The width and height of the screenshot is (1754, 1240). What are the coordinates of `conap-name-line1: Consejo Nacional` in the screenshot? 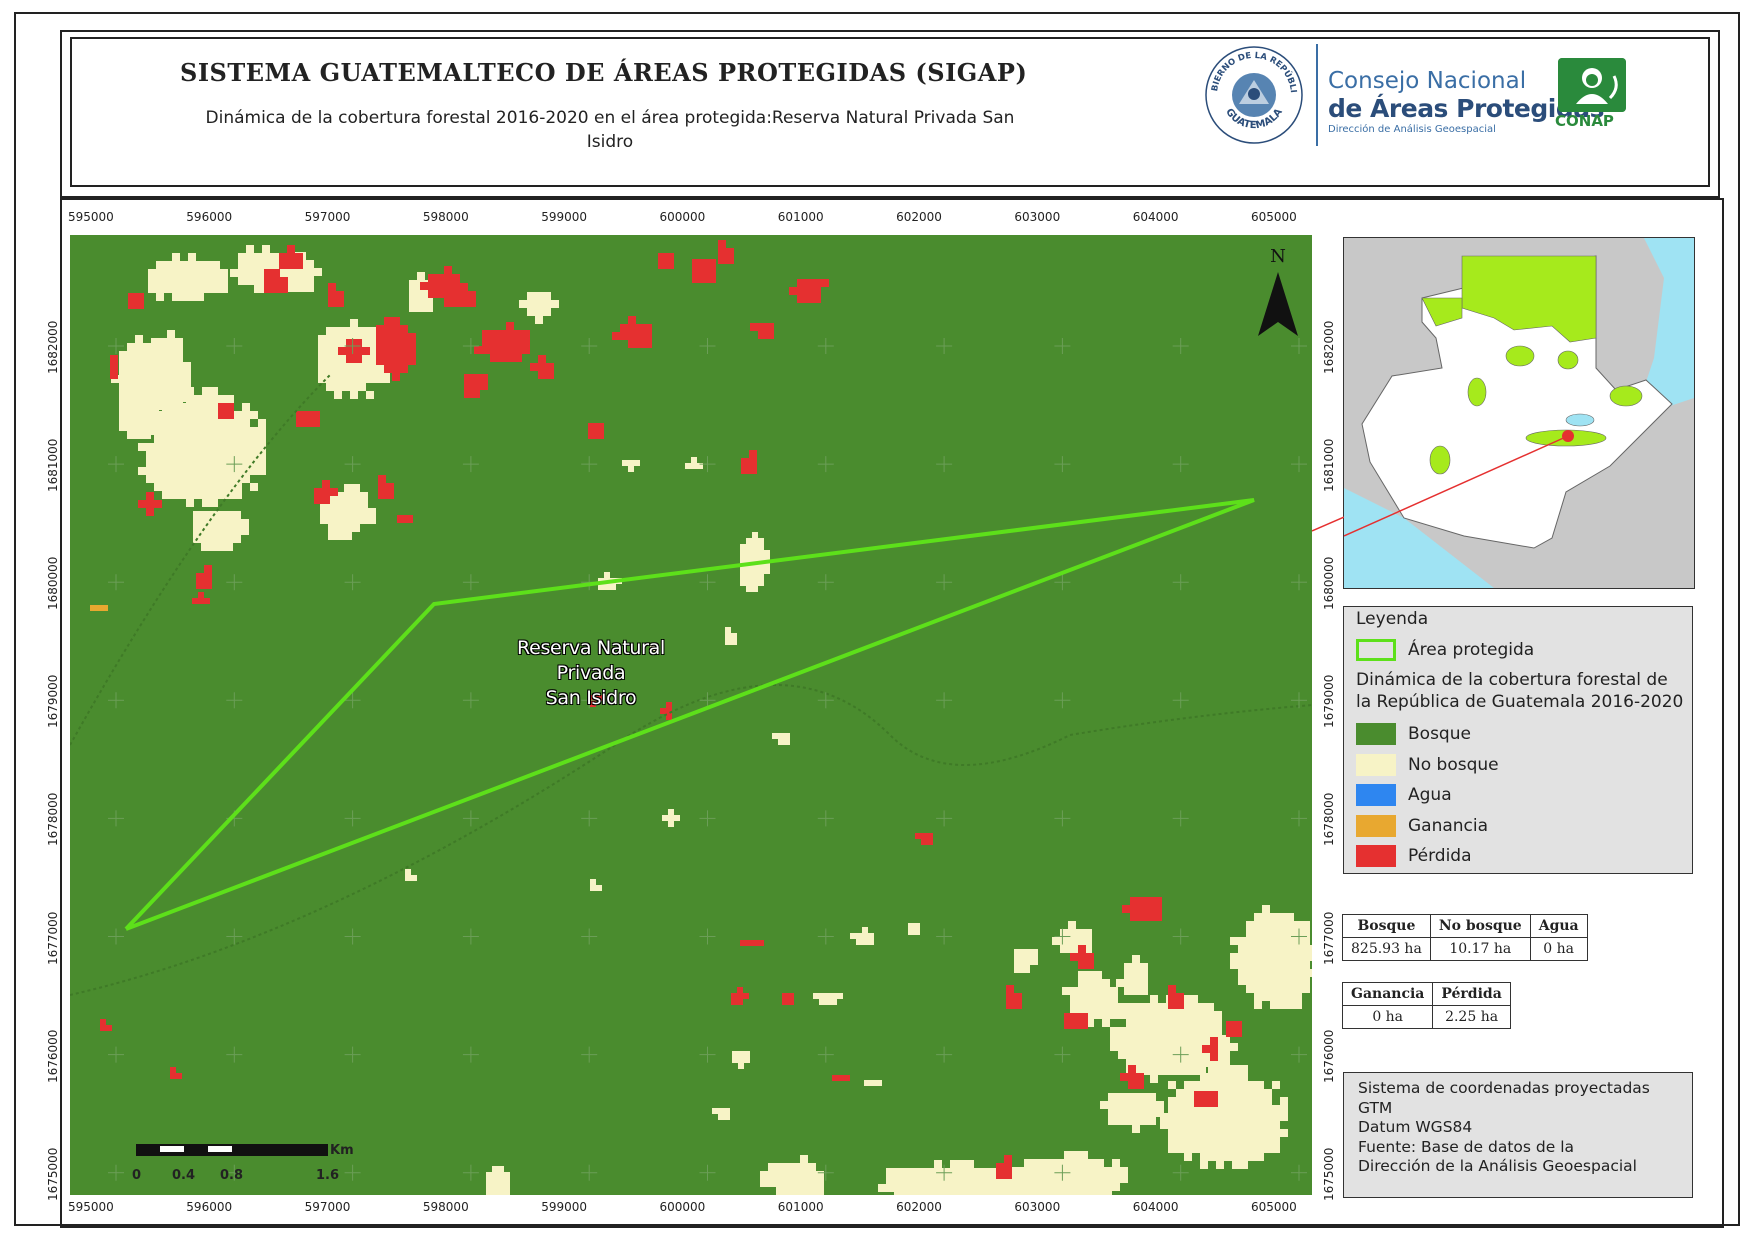 It's located at (1427, 81).